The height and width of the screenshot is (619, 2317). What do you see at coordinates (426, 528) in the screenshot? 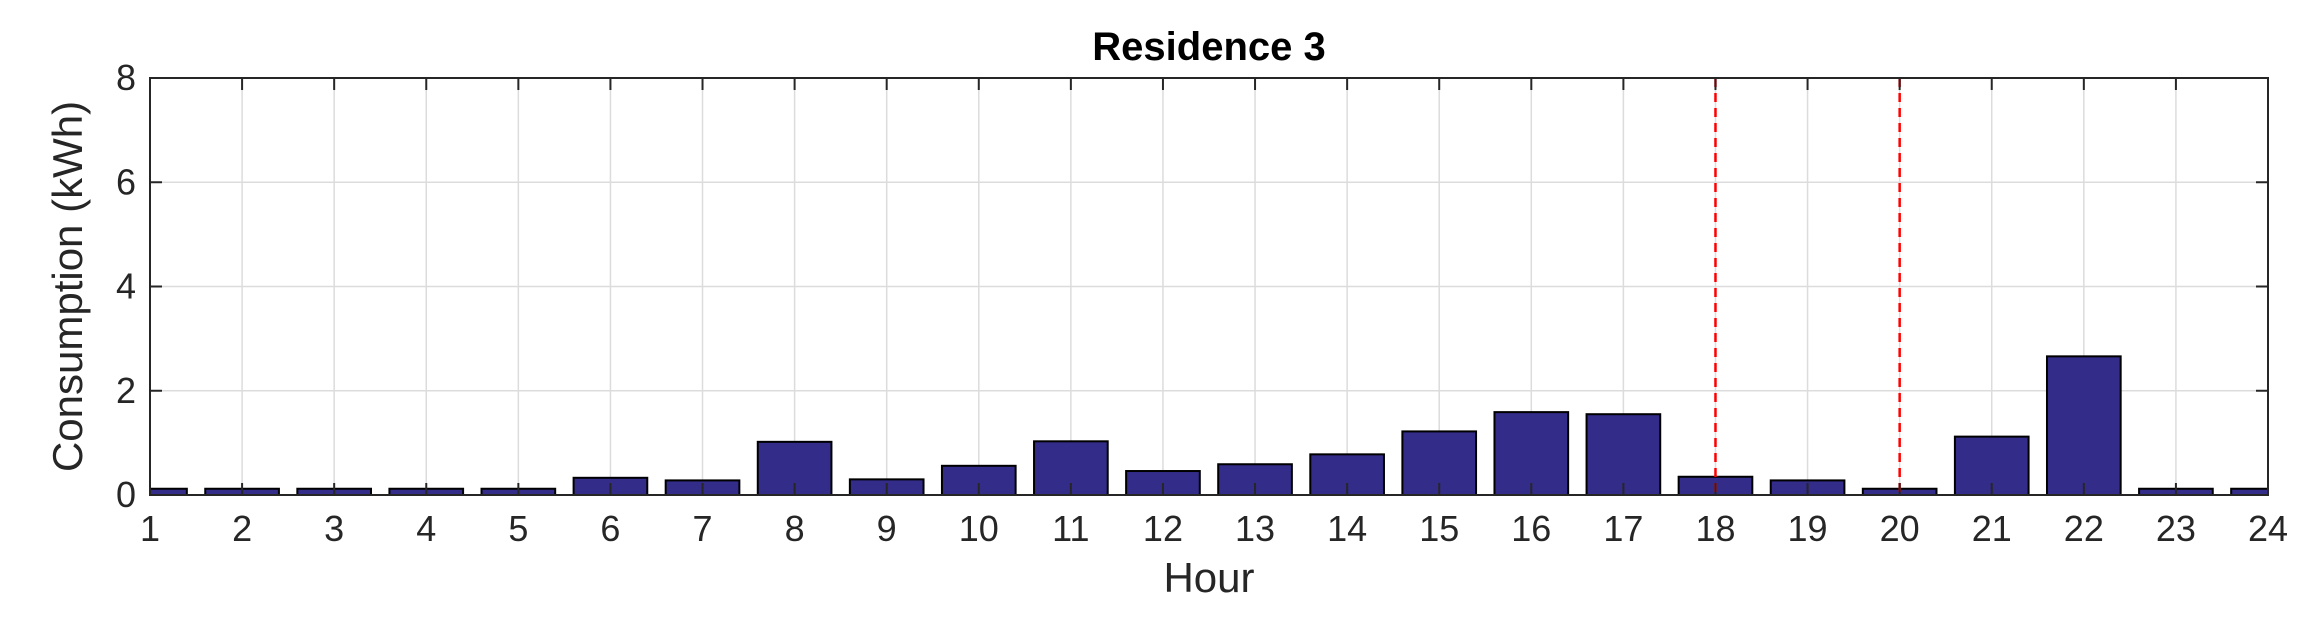
I see `x-tick-label: 4` at bounding box center [426, 528].